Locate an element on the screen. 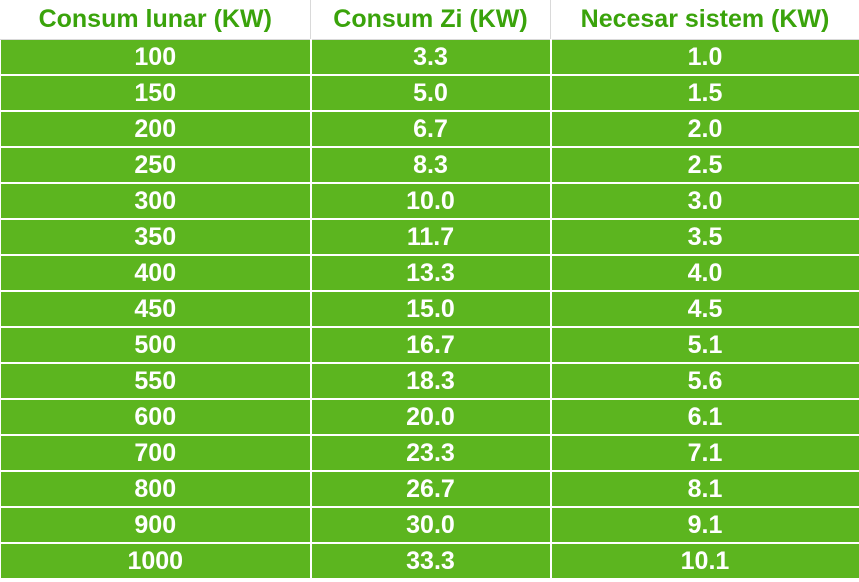 The width and height of the screenshot is (859, 582). table-cell: 11.7 is located at coordinates (430, 237).